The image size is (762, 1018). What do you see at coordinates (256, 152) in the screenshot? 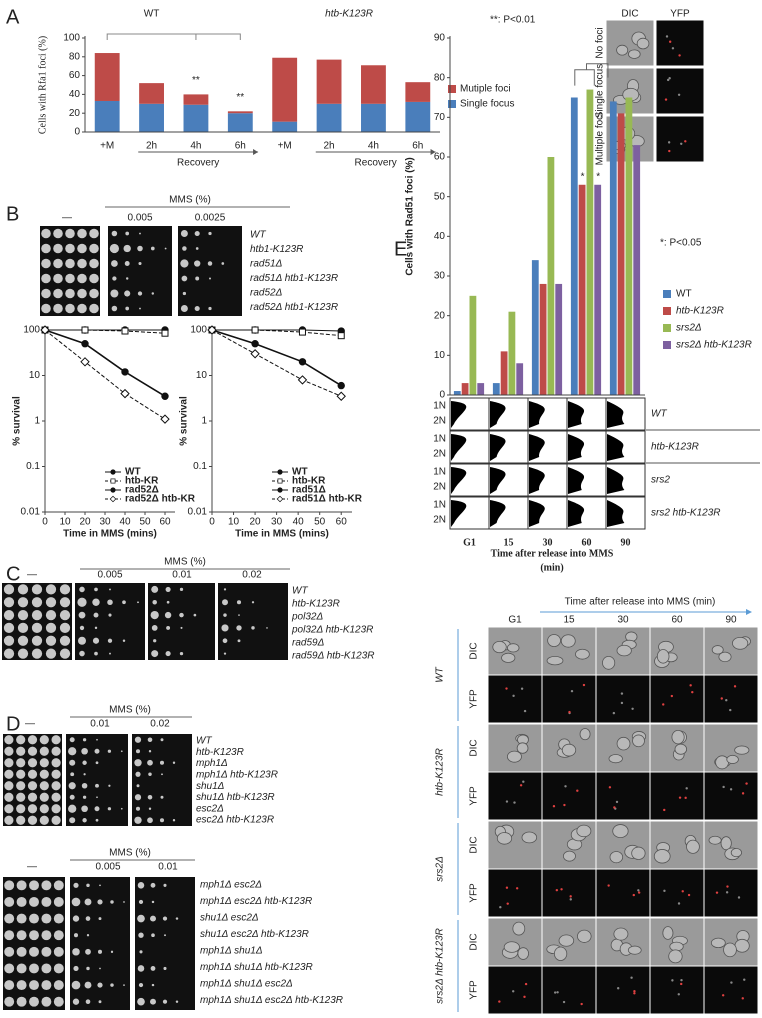
I see `arrow-head` at bounding box center [256, 152].